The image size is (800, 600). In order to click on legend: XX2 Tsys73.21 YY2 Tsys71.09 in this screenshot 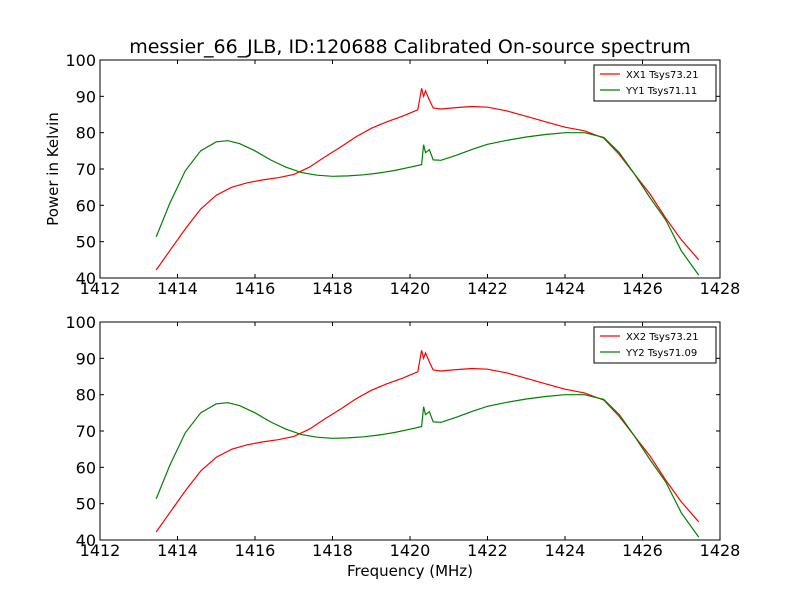, I will do `click(655, 345)`.